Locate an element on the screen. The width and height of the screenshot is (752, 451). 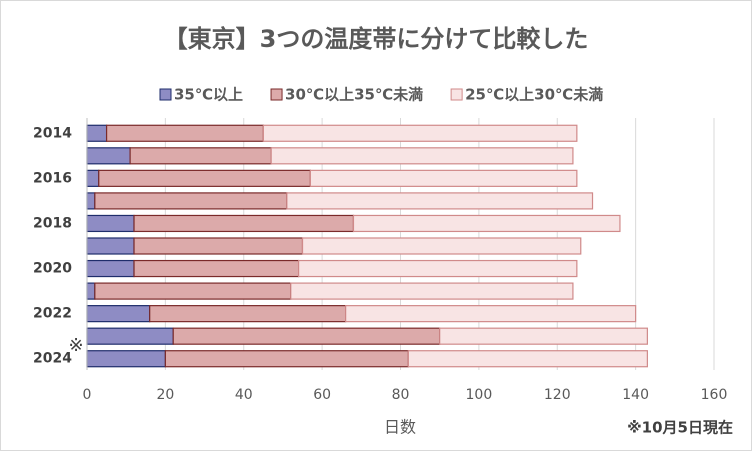
legend-label: 35℃以上 is located at coordinates (208, 95).